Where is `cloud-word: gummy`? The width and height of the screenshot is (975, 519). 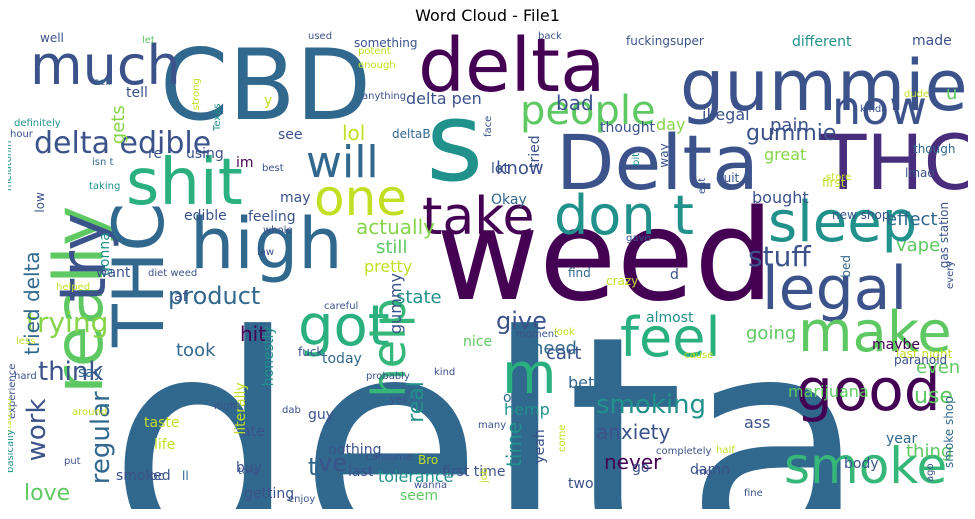 cloud-word: gummy is located at coordinates (395, 303).